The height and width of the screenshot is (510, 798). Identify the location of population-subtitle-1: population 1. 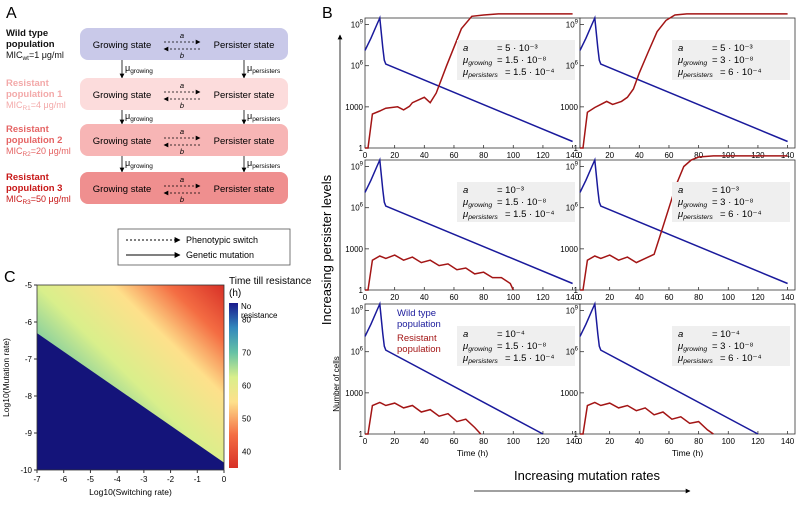
(34, 94).